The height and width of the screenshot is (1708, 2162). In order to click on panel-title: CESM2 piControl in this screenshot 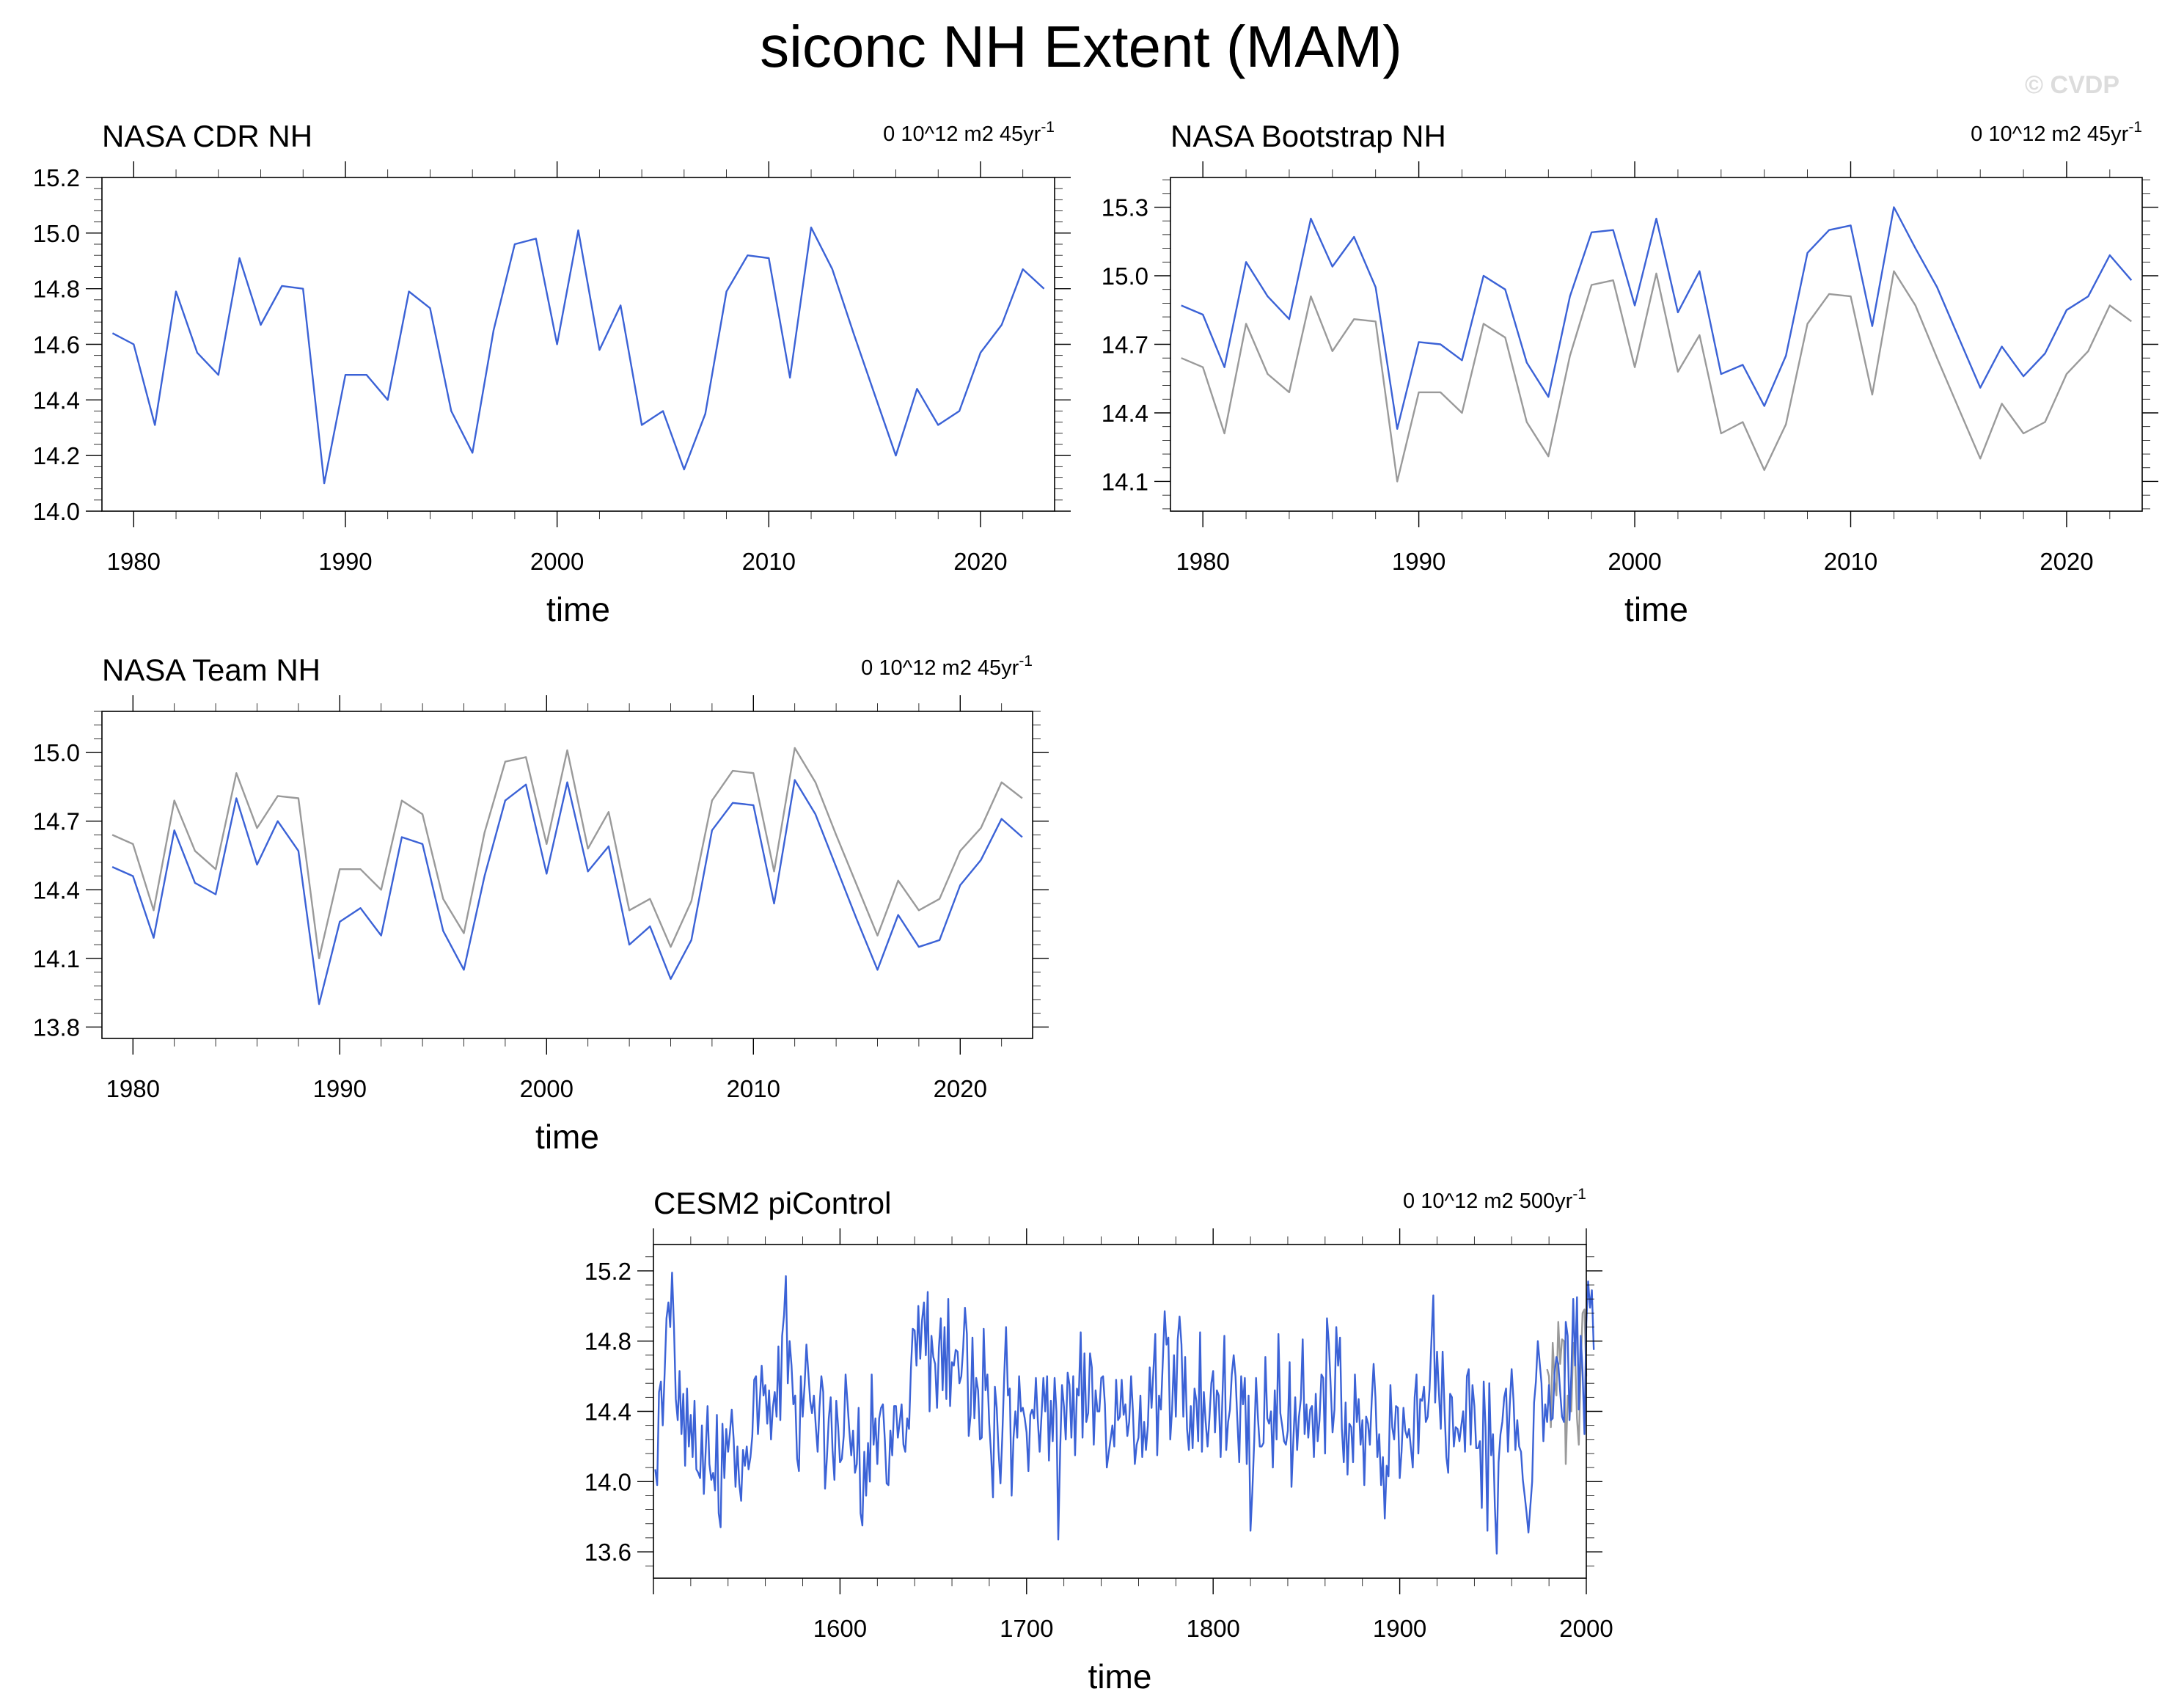, I will do `click(772, 1203)`.